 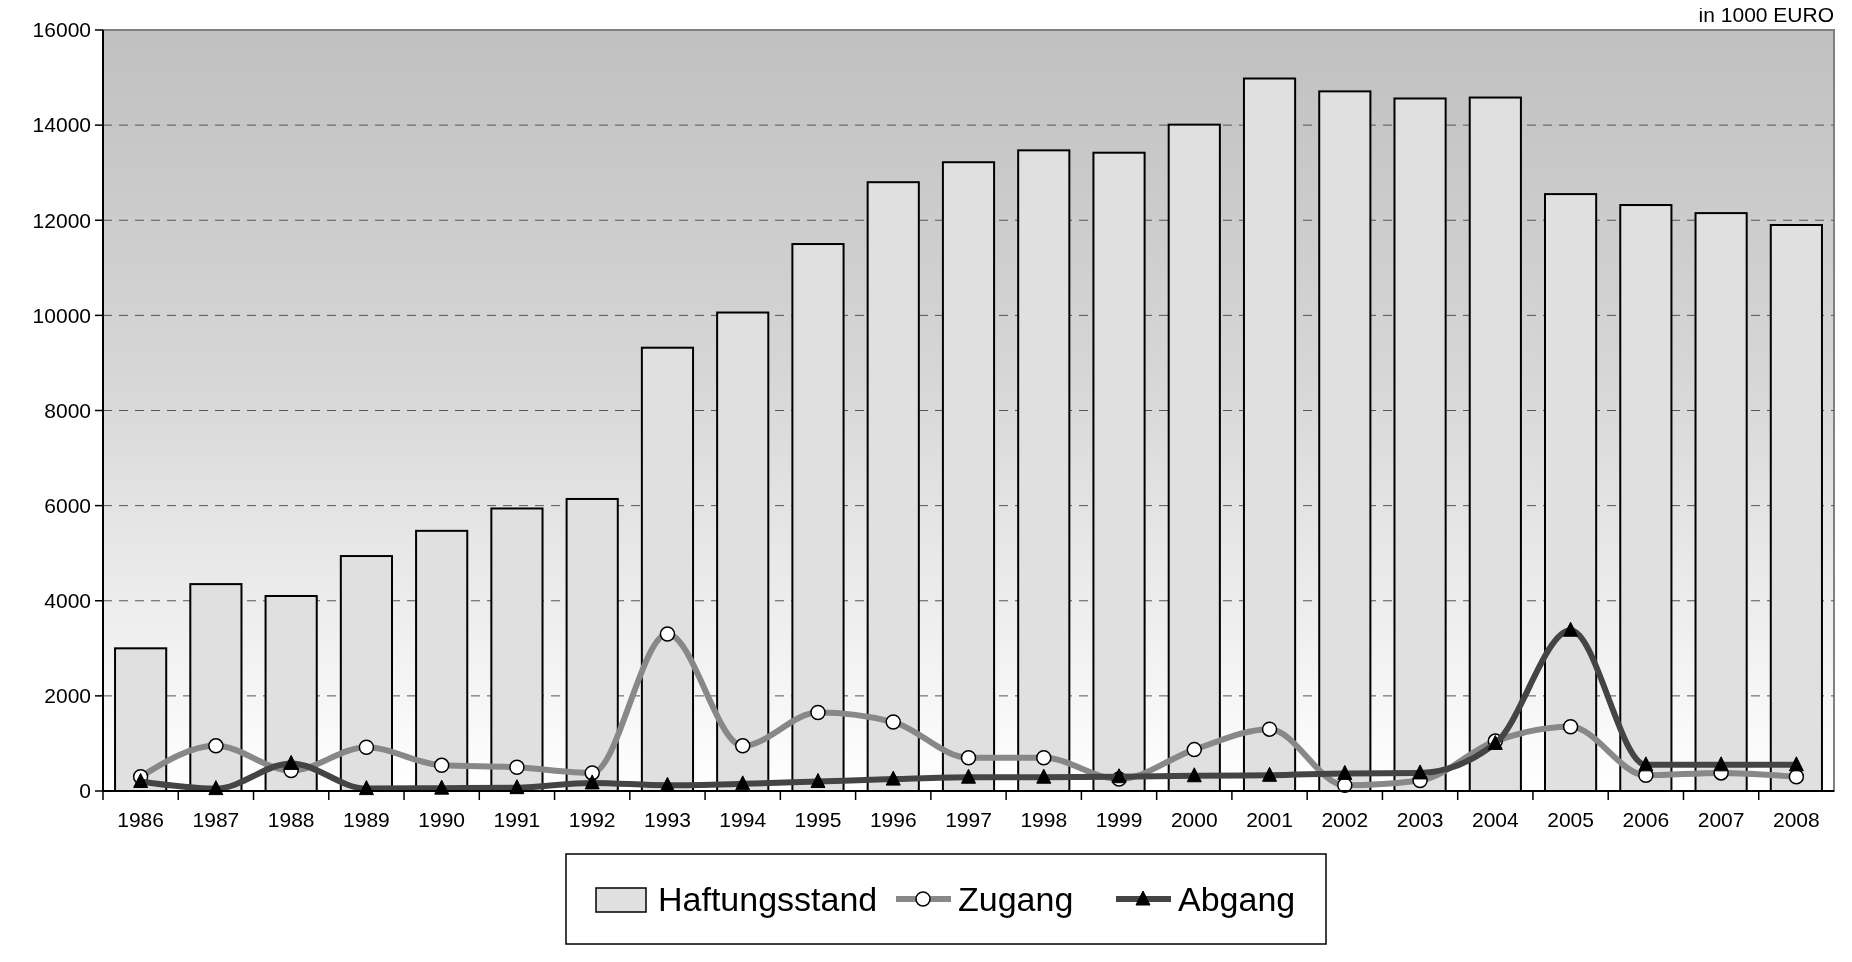 What do you see at coordinates (67, 696) in the screenshot?
I see `y-tick-label: 2000` at bounding box center [67, 696].